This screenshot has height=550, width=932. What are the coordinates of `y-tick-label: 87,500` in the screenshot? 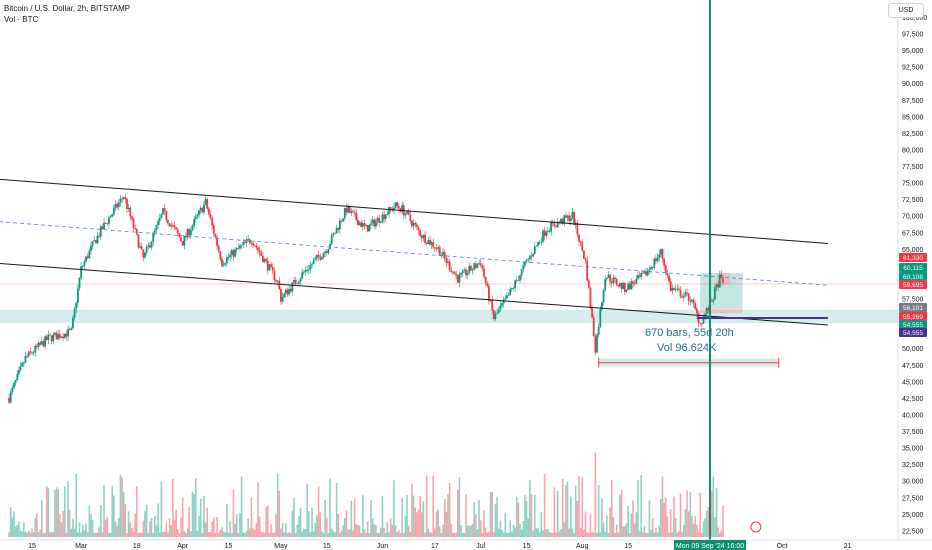 It's located at (913, 101).